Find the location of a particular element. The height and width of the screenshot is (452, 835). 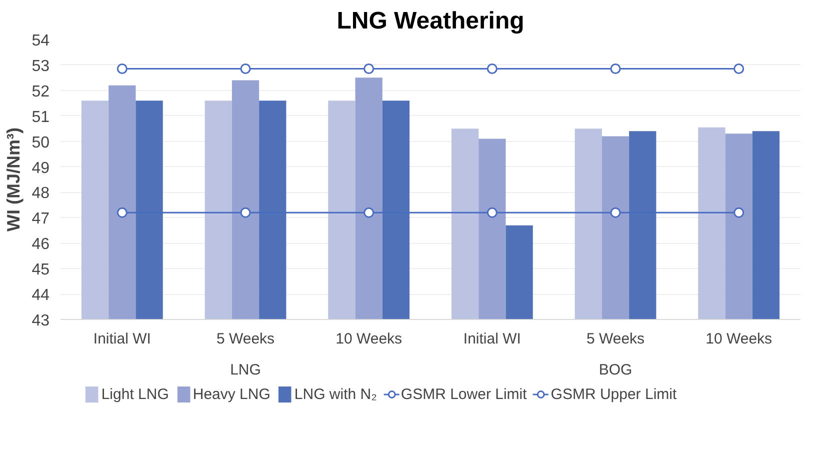

y-tick-label: 49 is located at coordinates (41, 168).